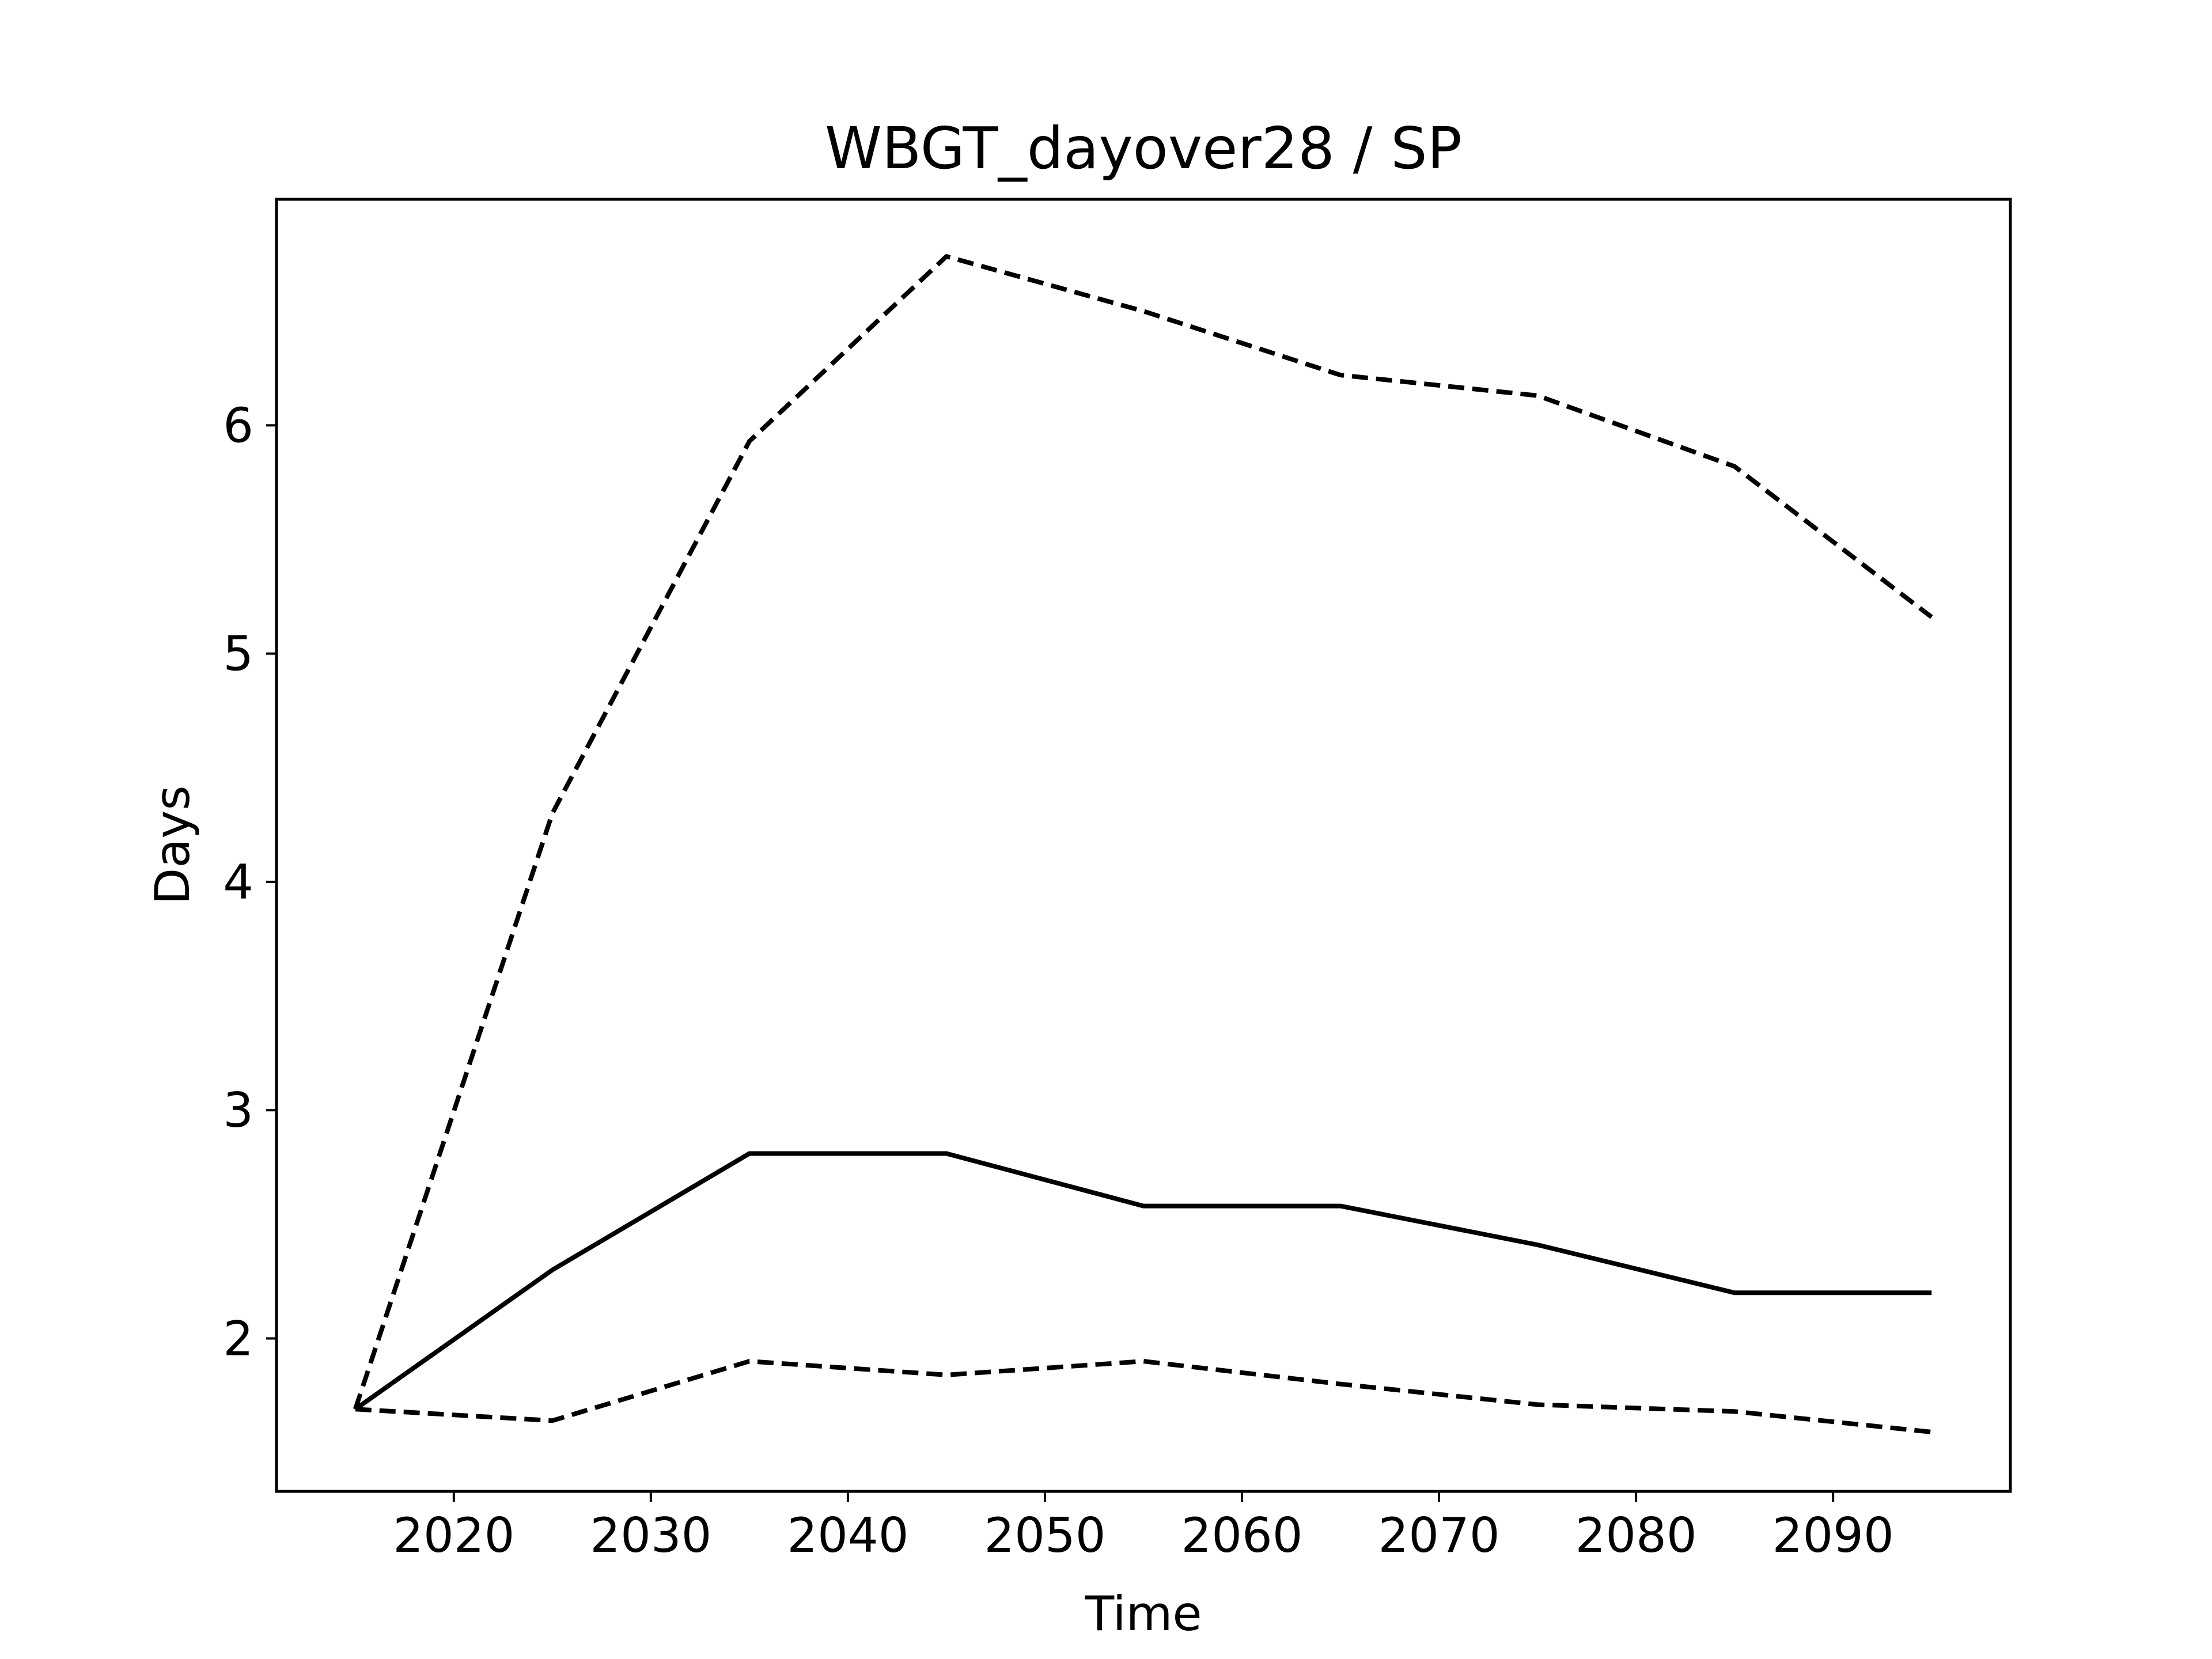 This screenshot has height=1659, width=2212. I want to click on x-tick-label: 2040, so click(847, 1535).